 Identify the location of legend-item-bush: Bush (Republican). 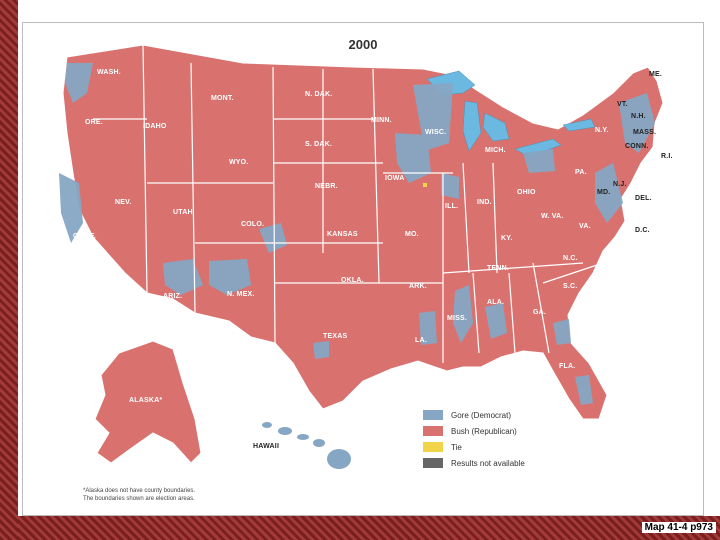
(498, 431).